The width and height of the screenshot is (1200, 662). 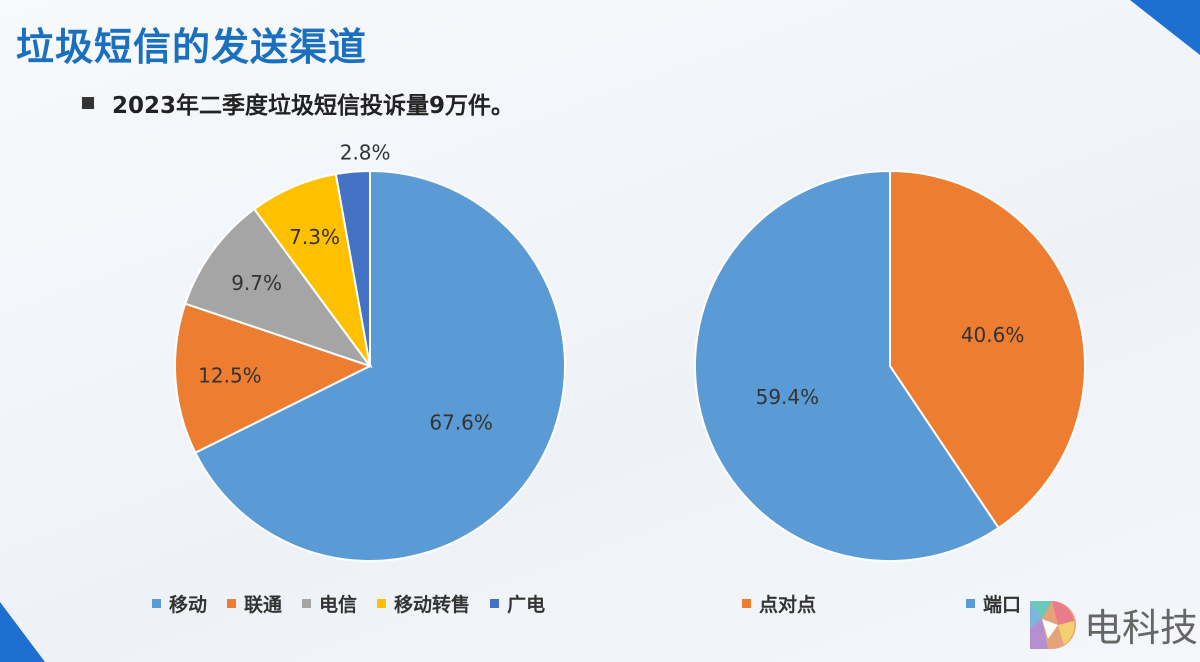 I want to click on legend-label: 电信, so click(x=338, y=605).